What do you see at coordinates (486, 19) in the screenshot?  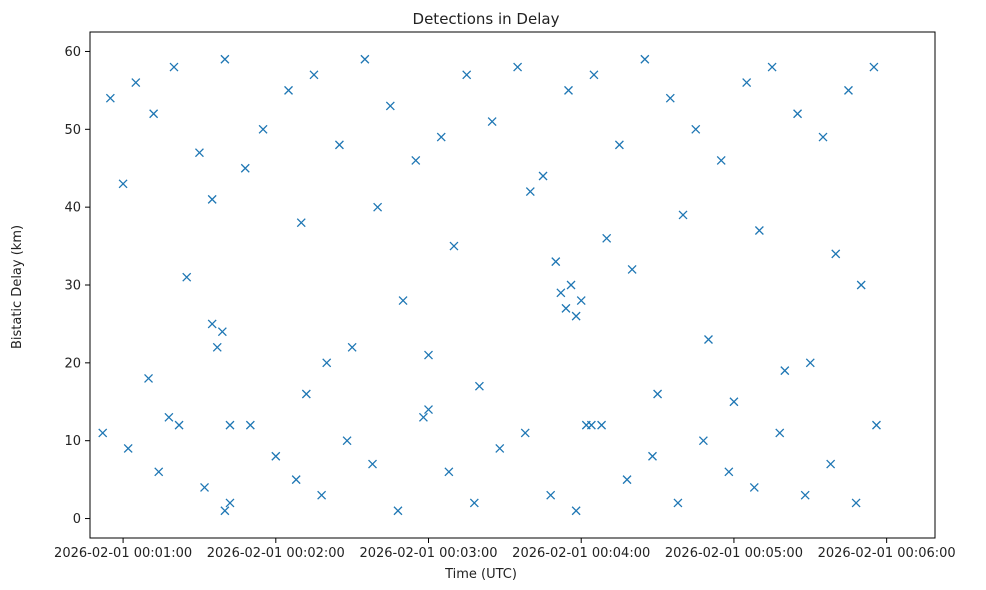 I see `chart-title: Detections in Delay` at bounding box center [486, 19].